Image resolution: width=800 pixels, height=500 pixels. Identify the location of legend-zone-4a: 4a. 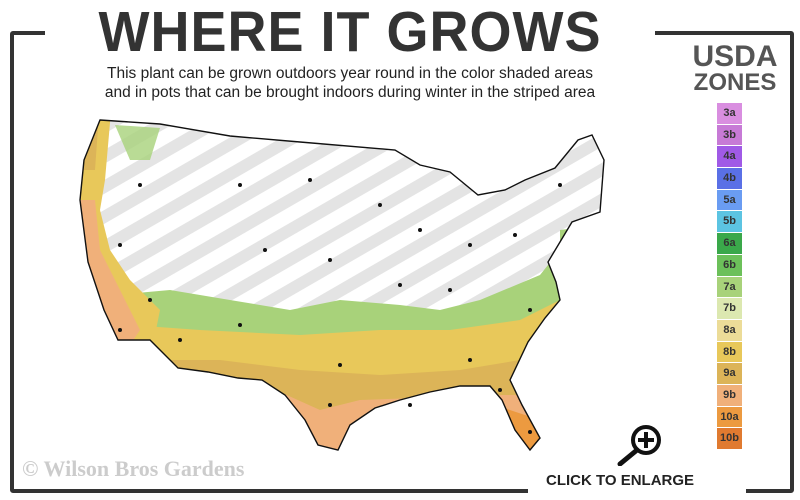
(729, 157).